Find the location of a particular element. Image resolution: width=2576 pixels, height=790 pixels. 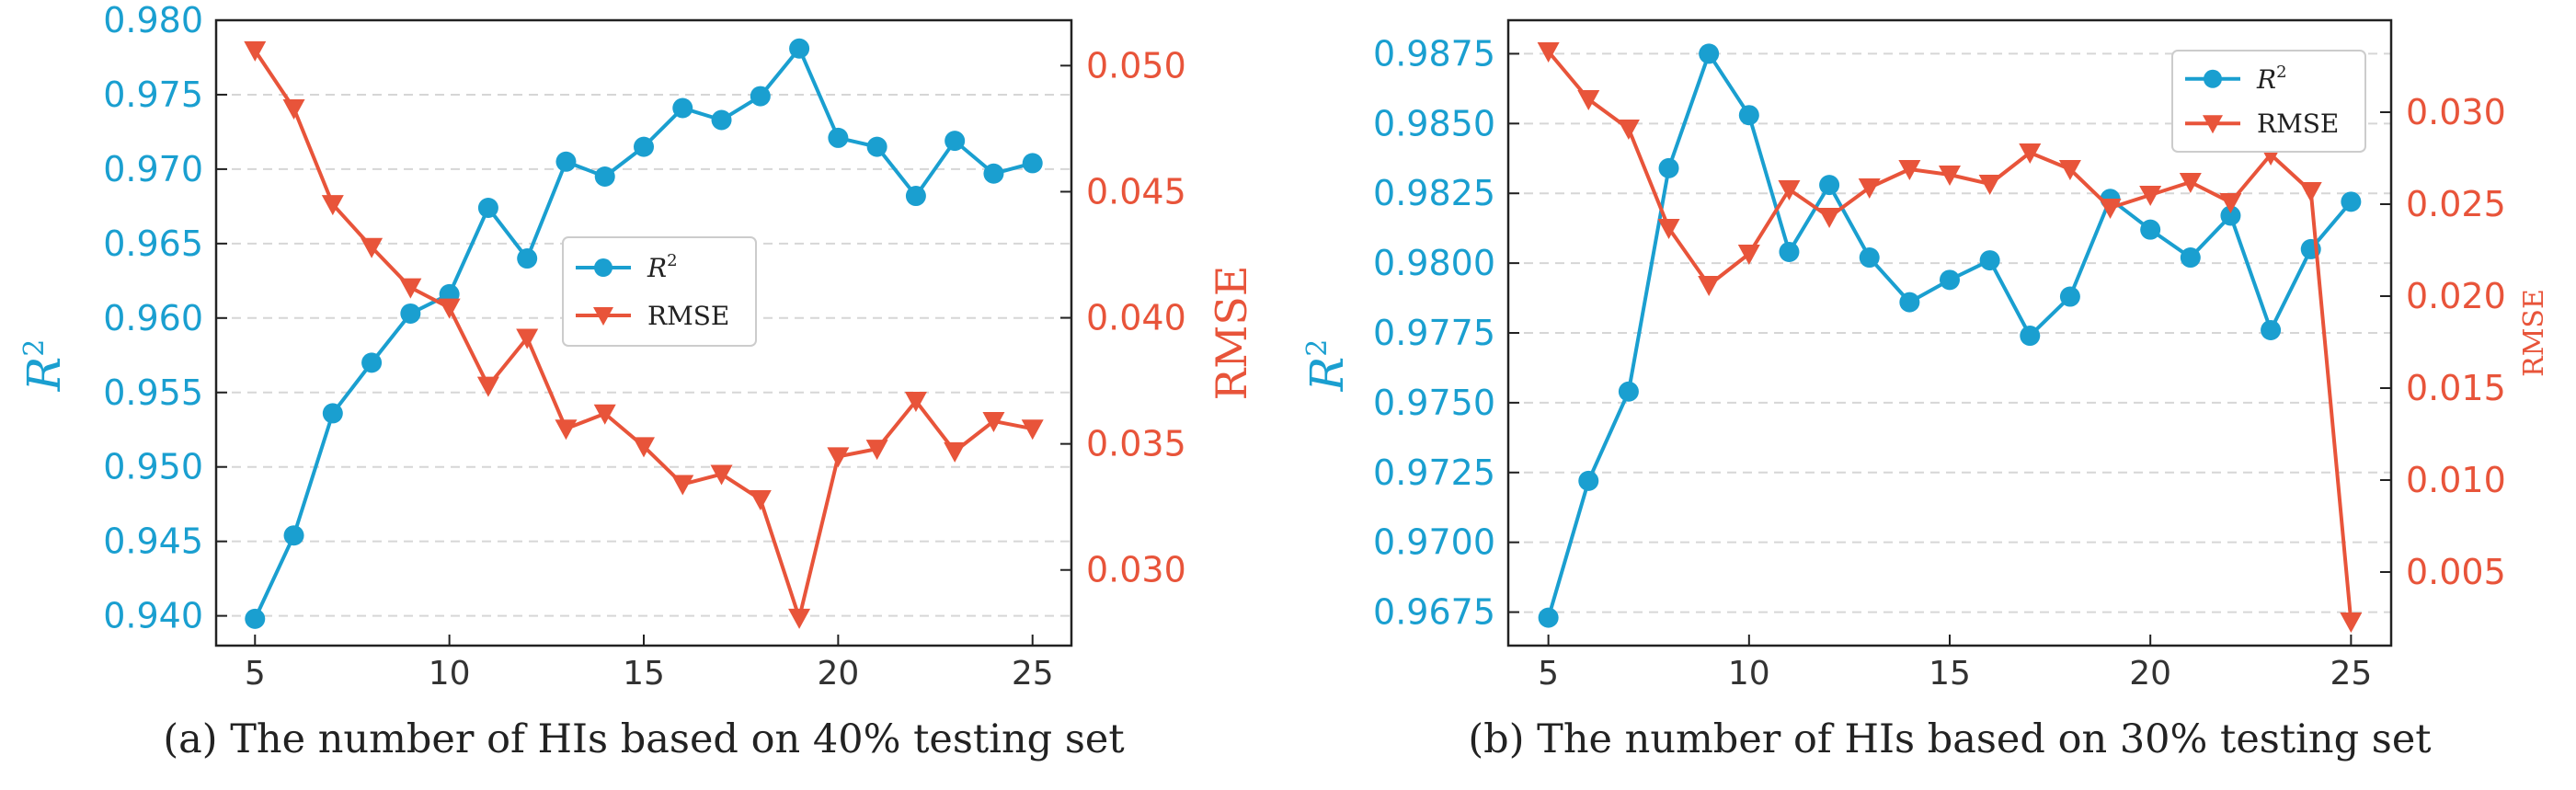

legend-label-base: R is located at coordinates (657, 268).